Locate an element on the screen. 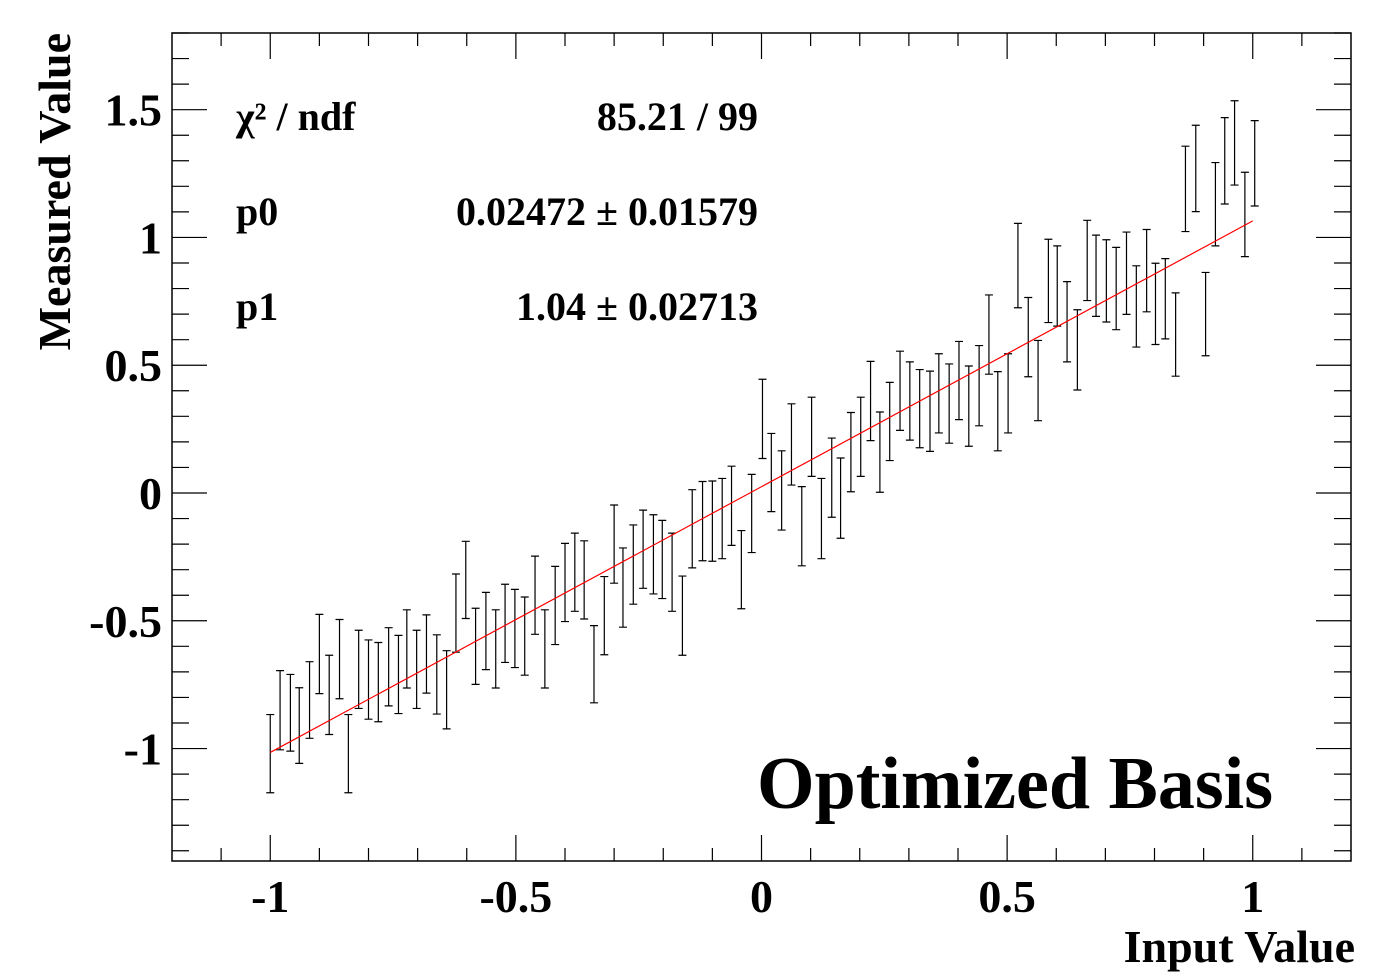 The width and height of the screenshot is (1386, 977). x-axis-label: Input Value is located at coordinates (1239, 946).